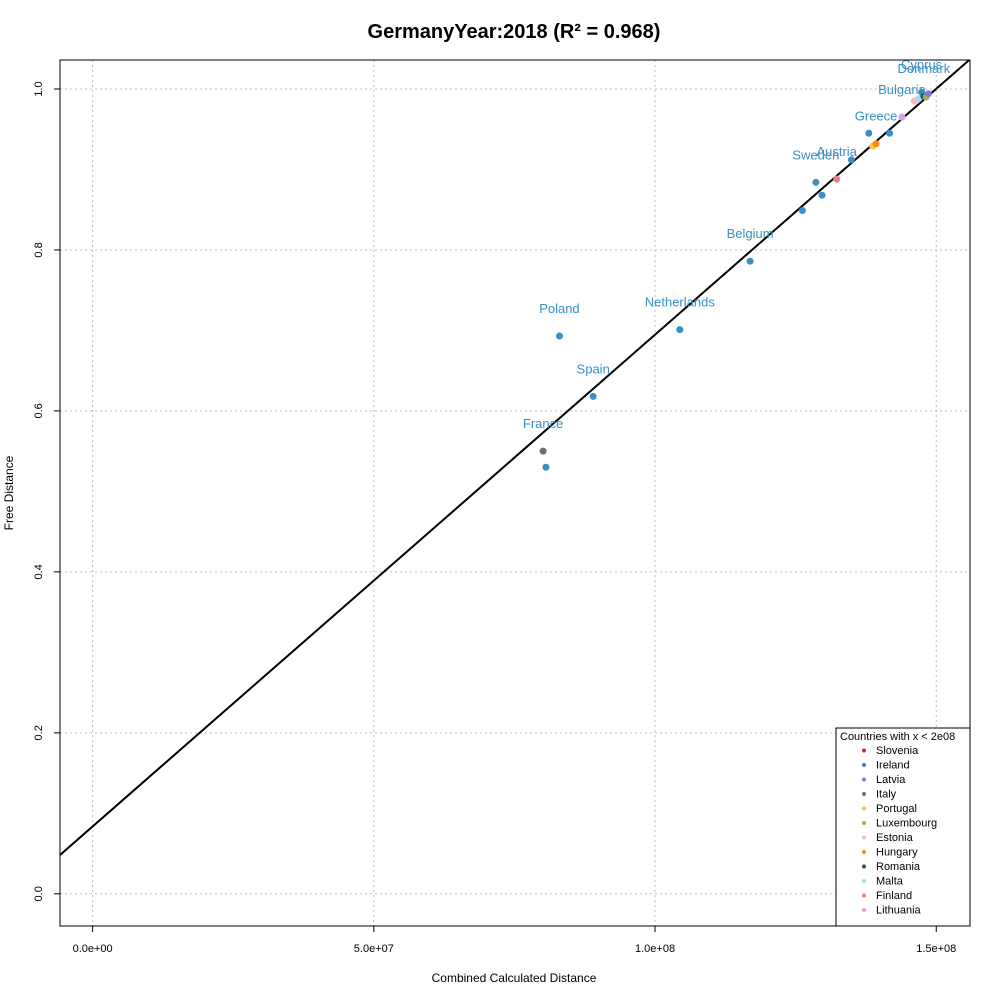  What do you see at coordinates (902, 89) in the screenshot?
I see `point-label: Bulgaria` at bounding box center [902, 89].